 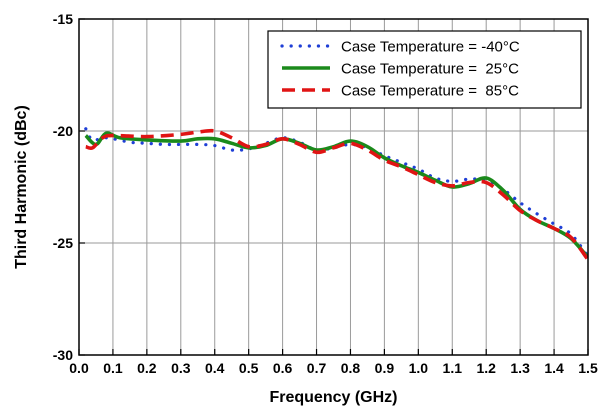 What do you see at coordinates (79, 368) in the screenshot?
I see `x-tick-label: 0.0` at bounding box center [79, 368].